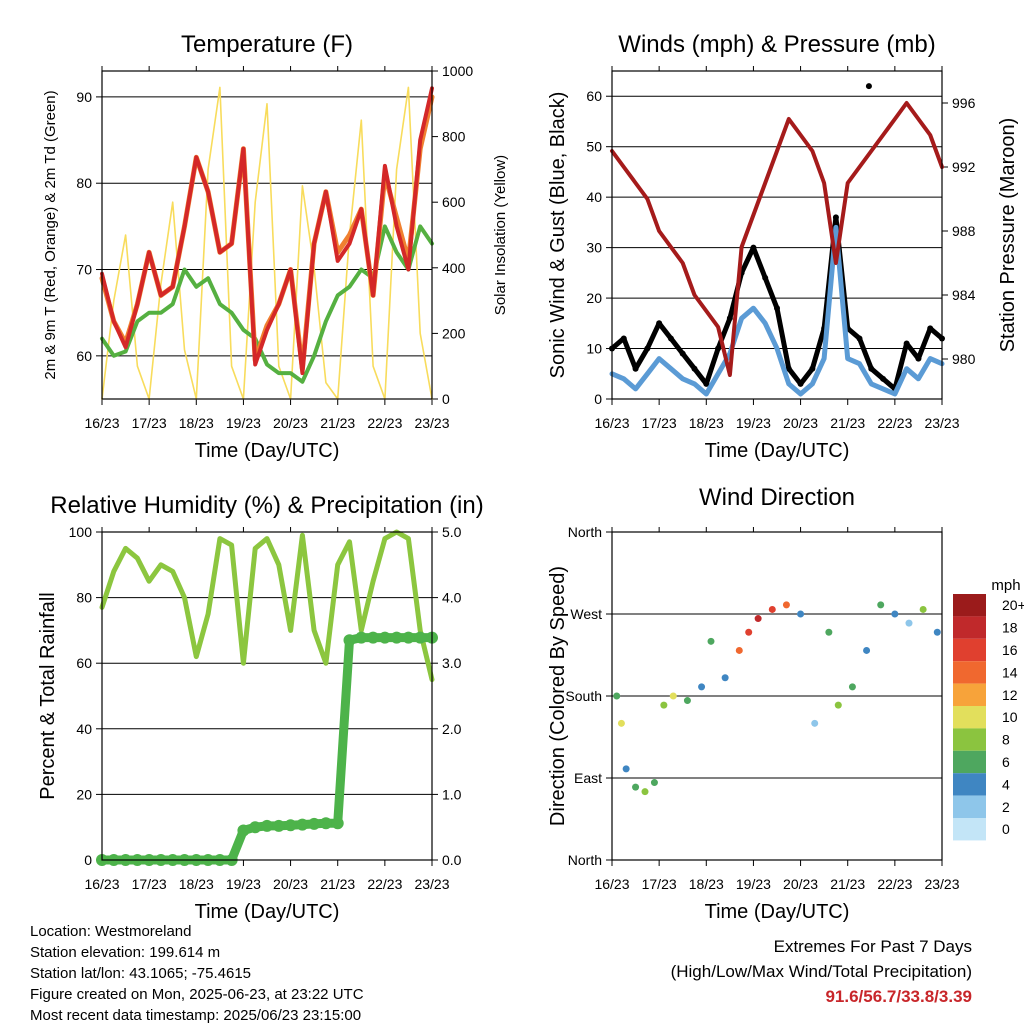 The width and height of the screenshot is (1024, 1026). What do you see at coordinates (84, 97) in the screenshot?
I see `y-tick-label: 90` at bounding box center [84, 97].